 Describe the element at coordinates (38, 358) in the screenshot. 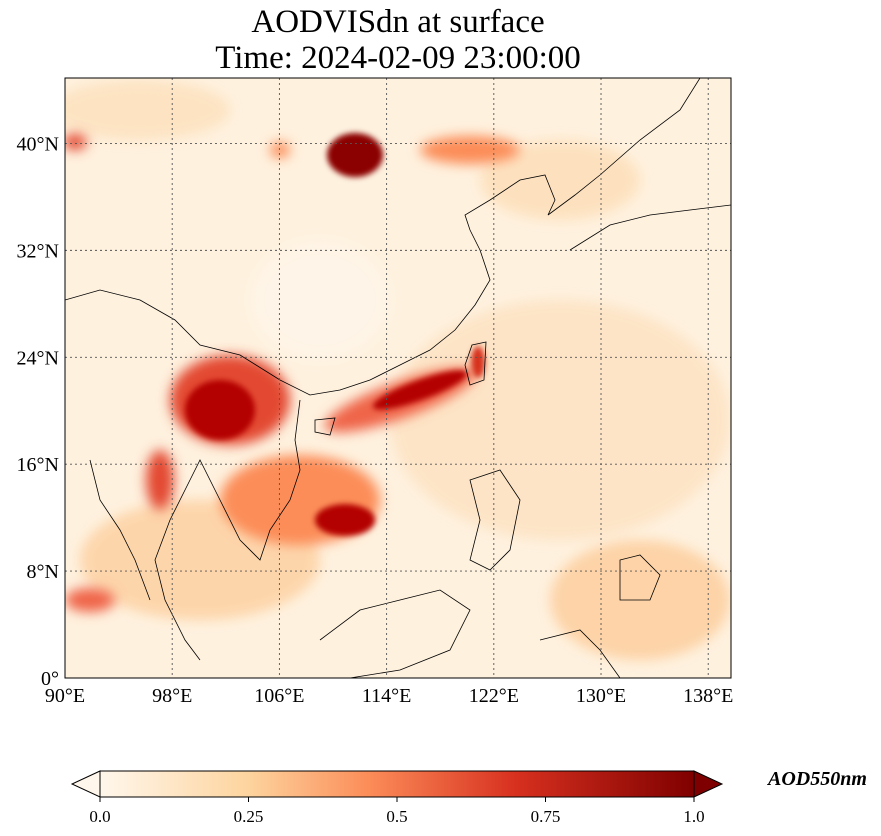

I see `lat-tick-label: 24°N` at that location.